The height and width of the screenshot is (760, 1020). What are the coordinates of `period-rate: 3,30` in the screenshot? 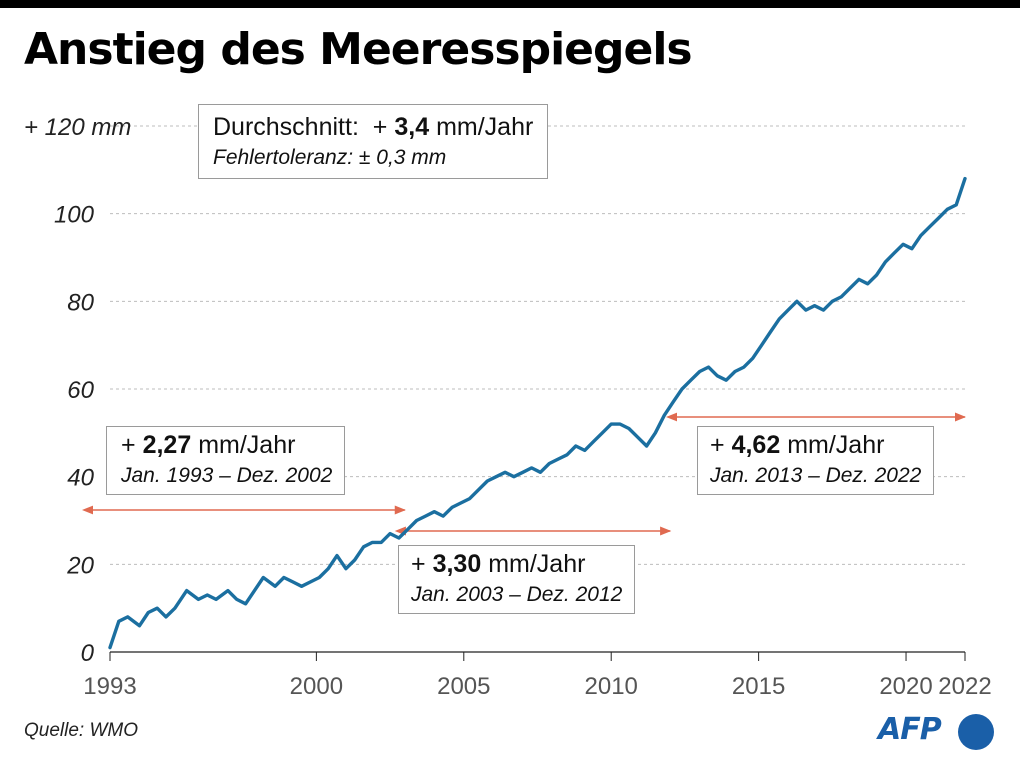 It's located at (457, 564).